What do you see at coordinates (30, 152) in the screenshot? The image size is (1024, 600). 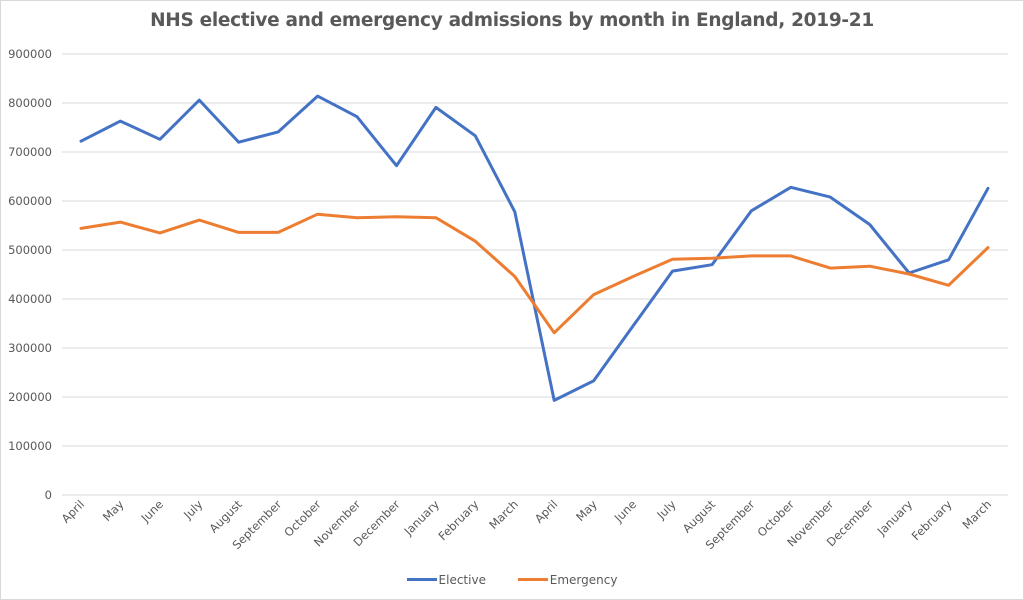 I see `y-tick-label: 700000` at bounding box center [30, 152].